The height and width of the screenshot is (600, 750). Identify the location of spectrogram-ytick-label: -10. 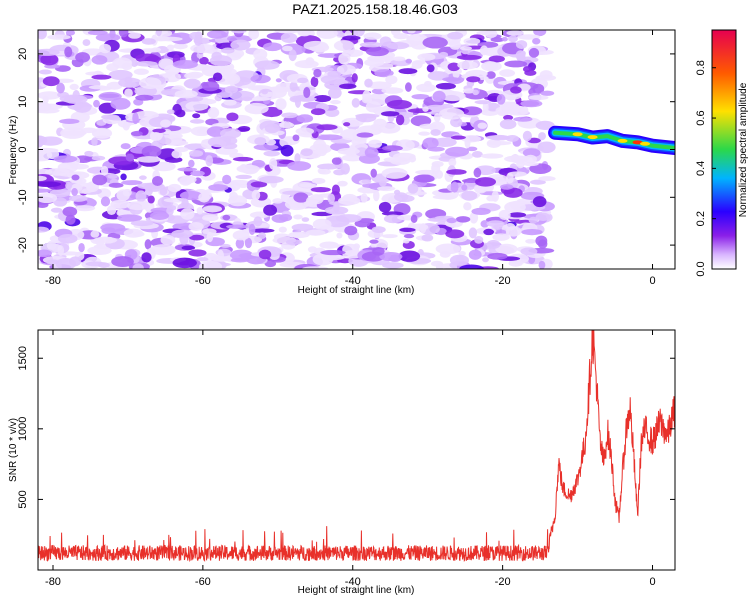
(23, 197).